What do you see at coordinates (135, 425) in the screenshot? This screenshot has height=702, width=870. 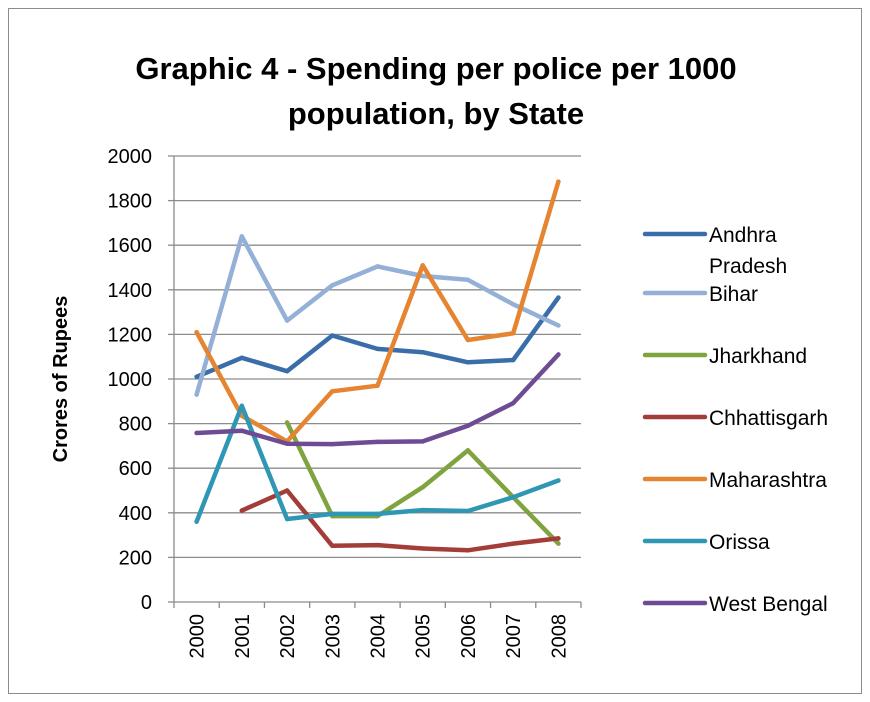 I see `y-tick-label: 800` at bounding box center [135, 425].